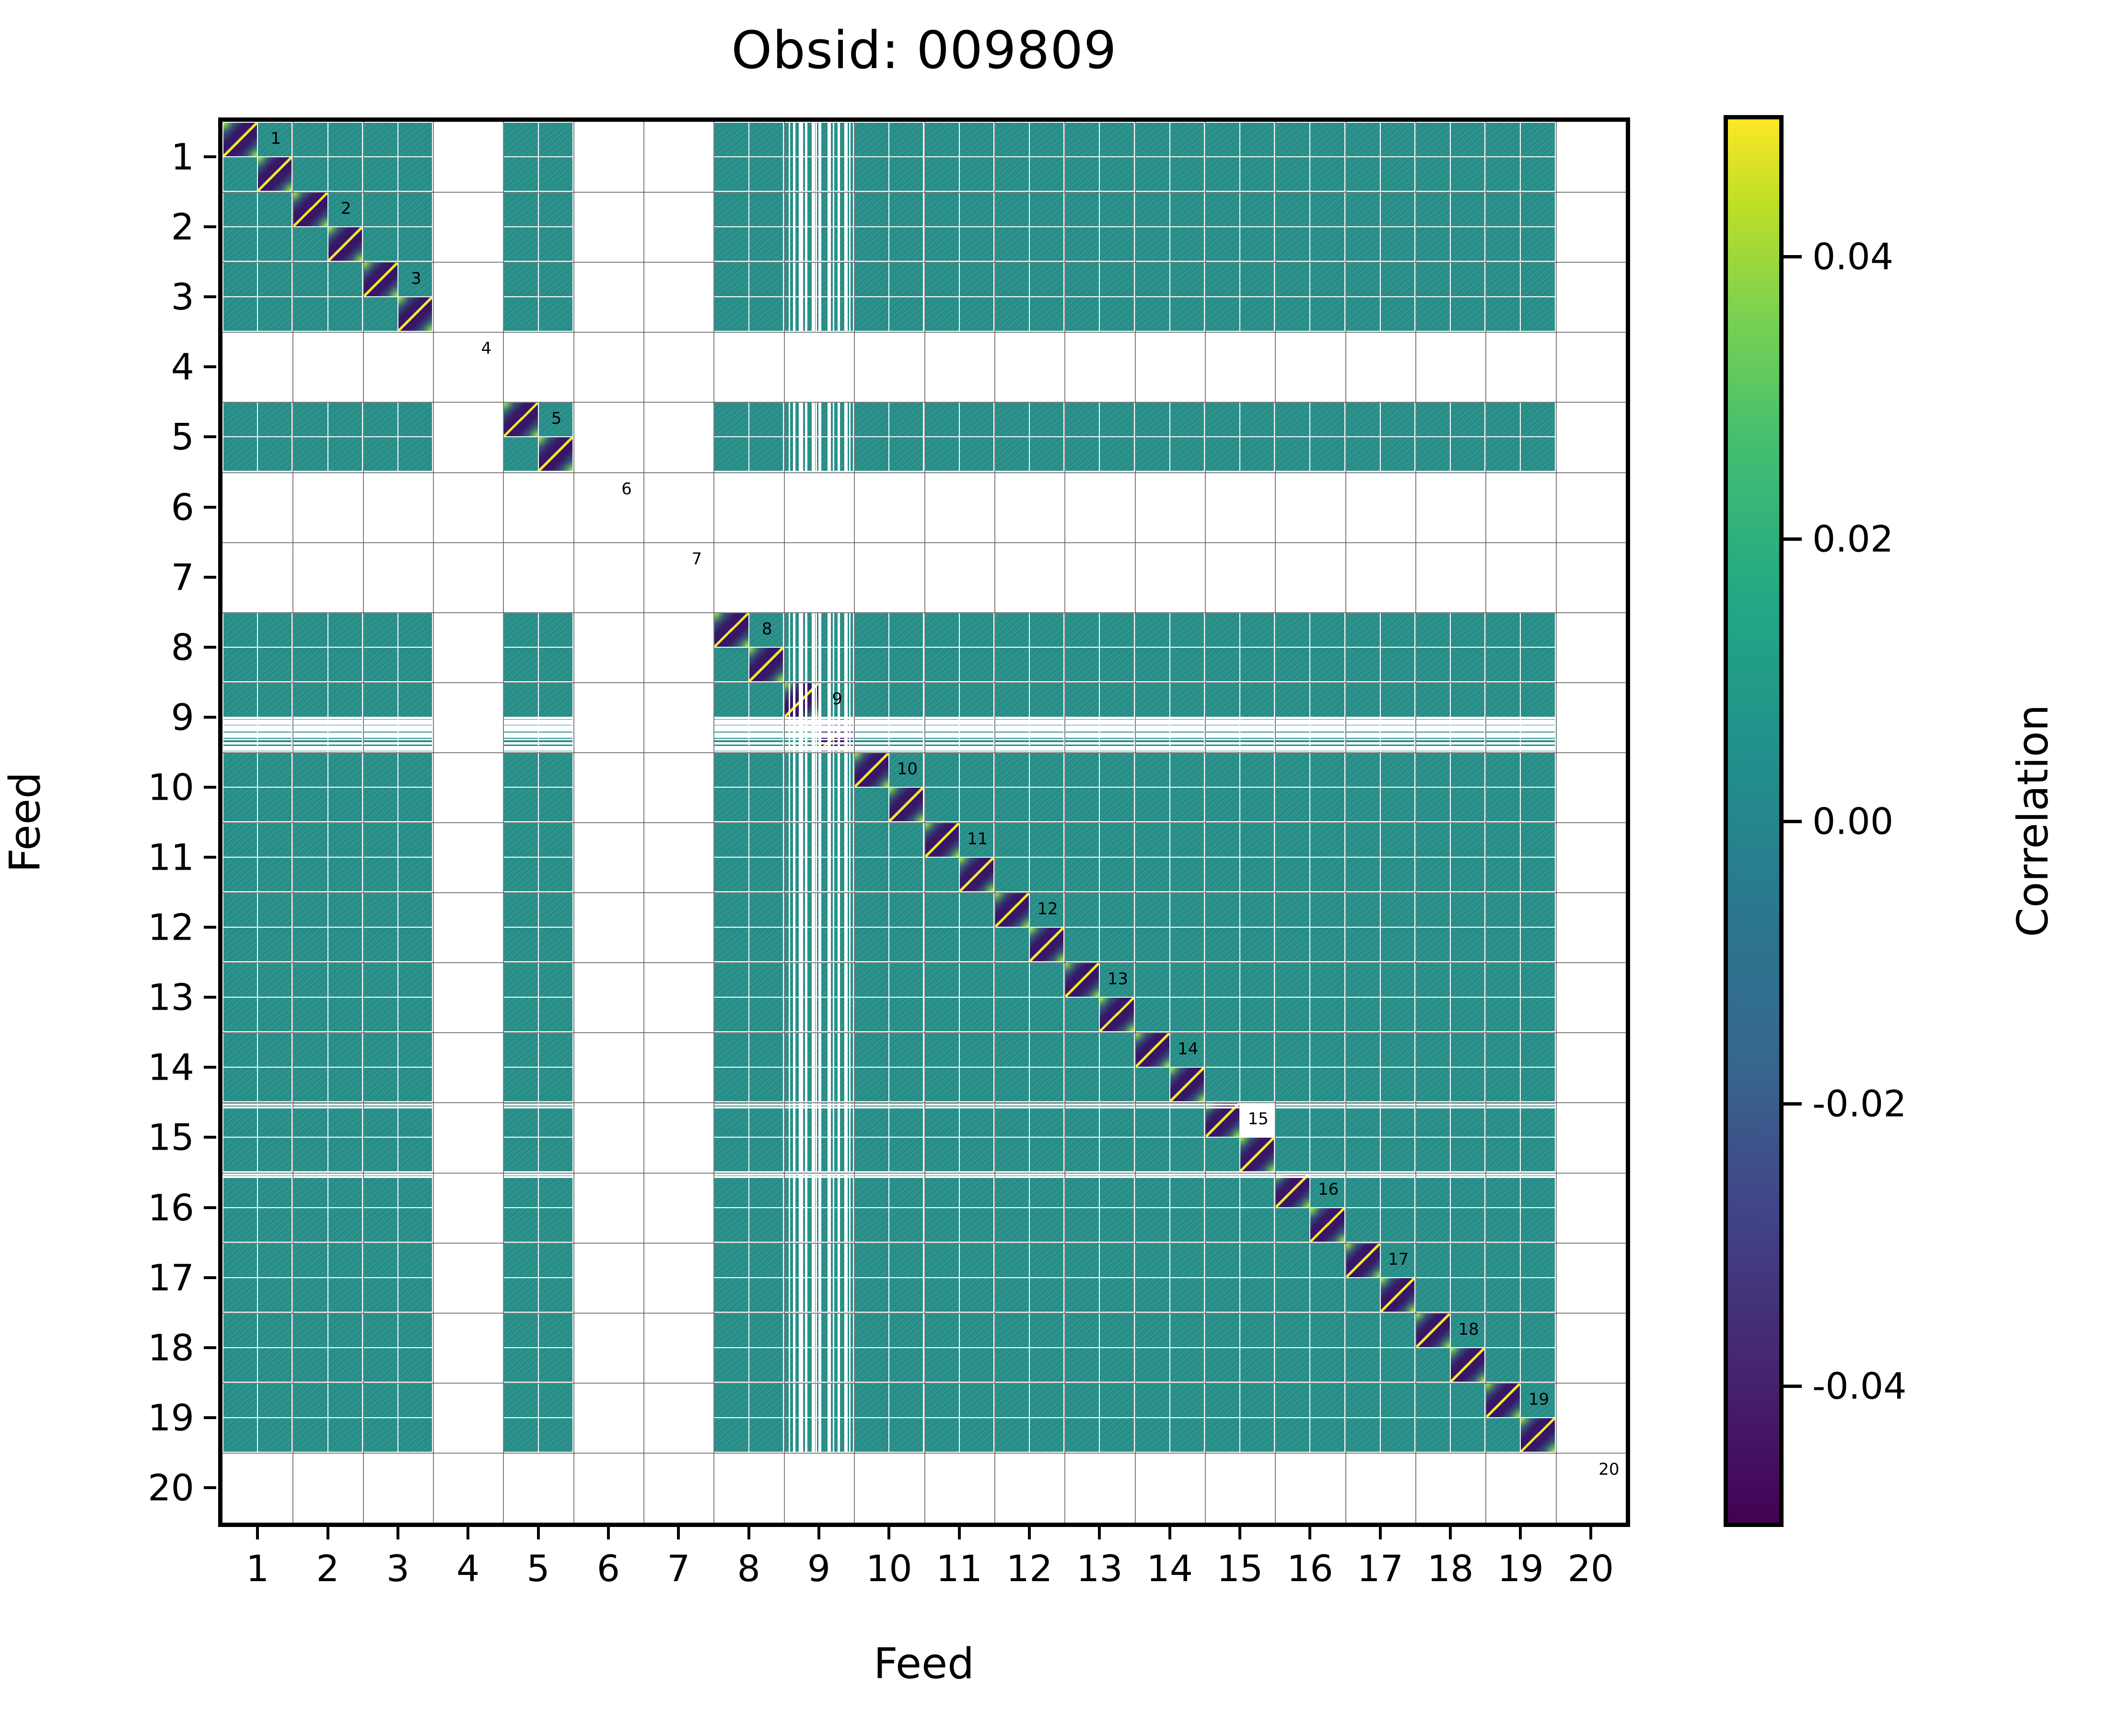 The width and height of the screenshot is (2111, 1736). I want to click on y-tick-label-15: 15, so click(171, 1137).